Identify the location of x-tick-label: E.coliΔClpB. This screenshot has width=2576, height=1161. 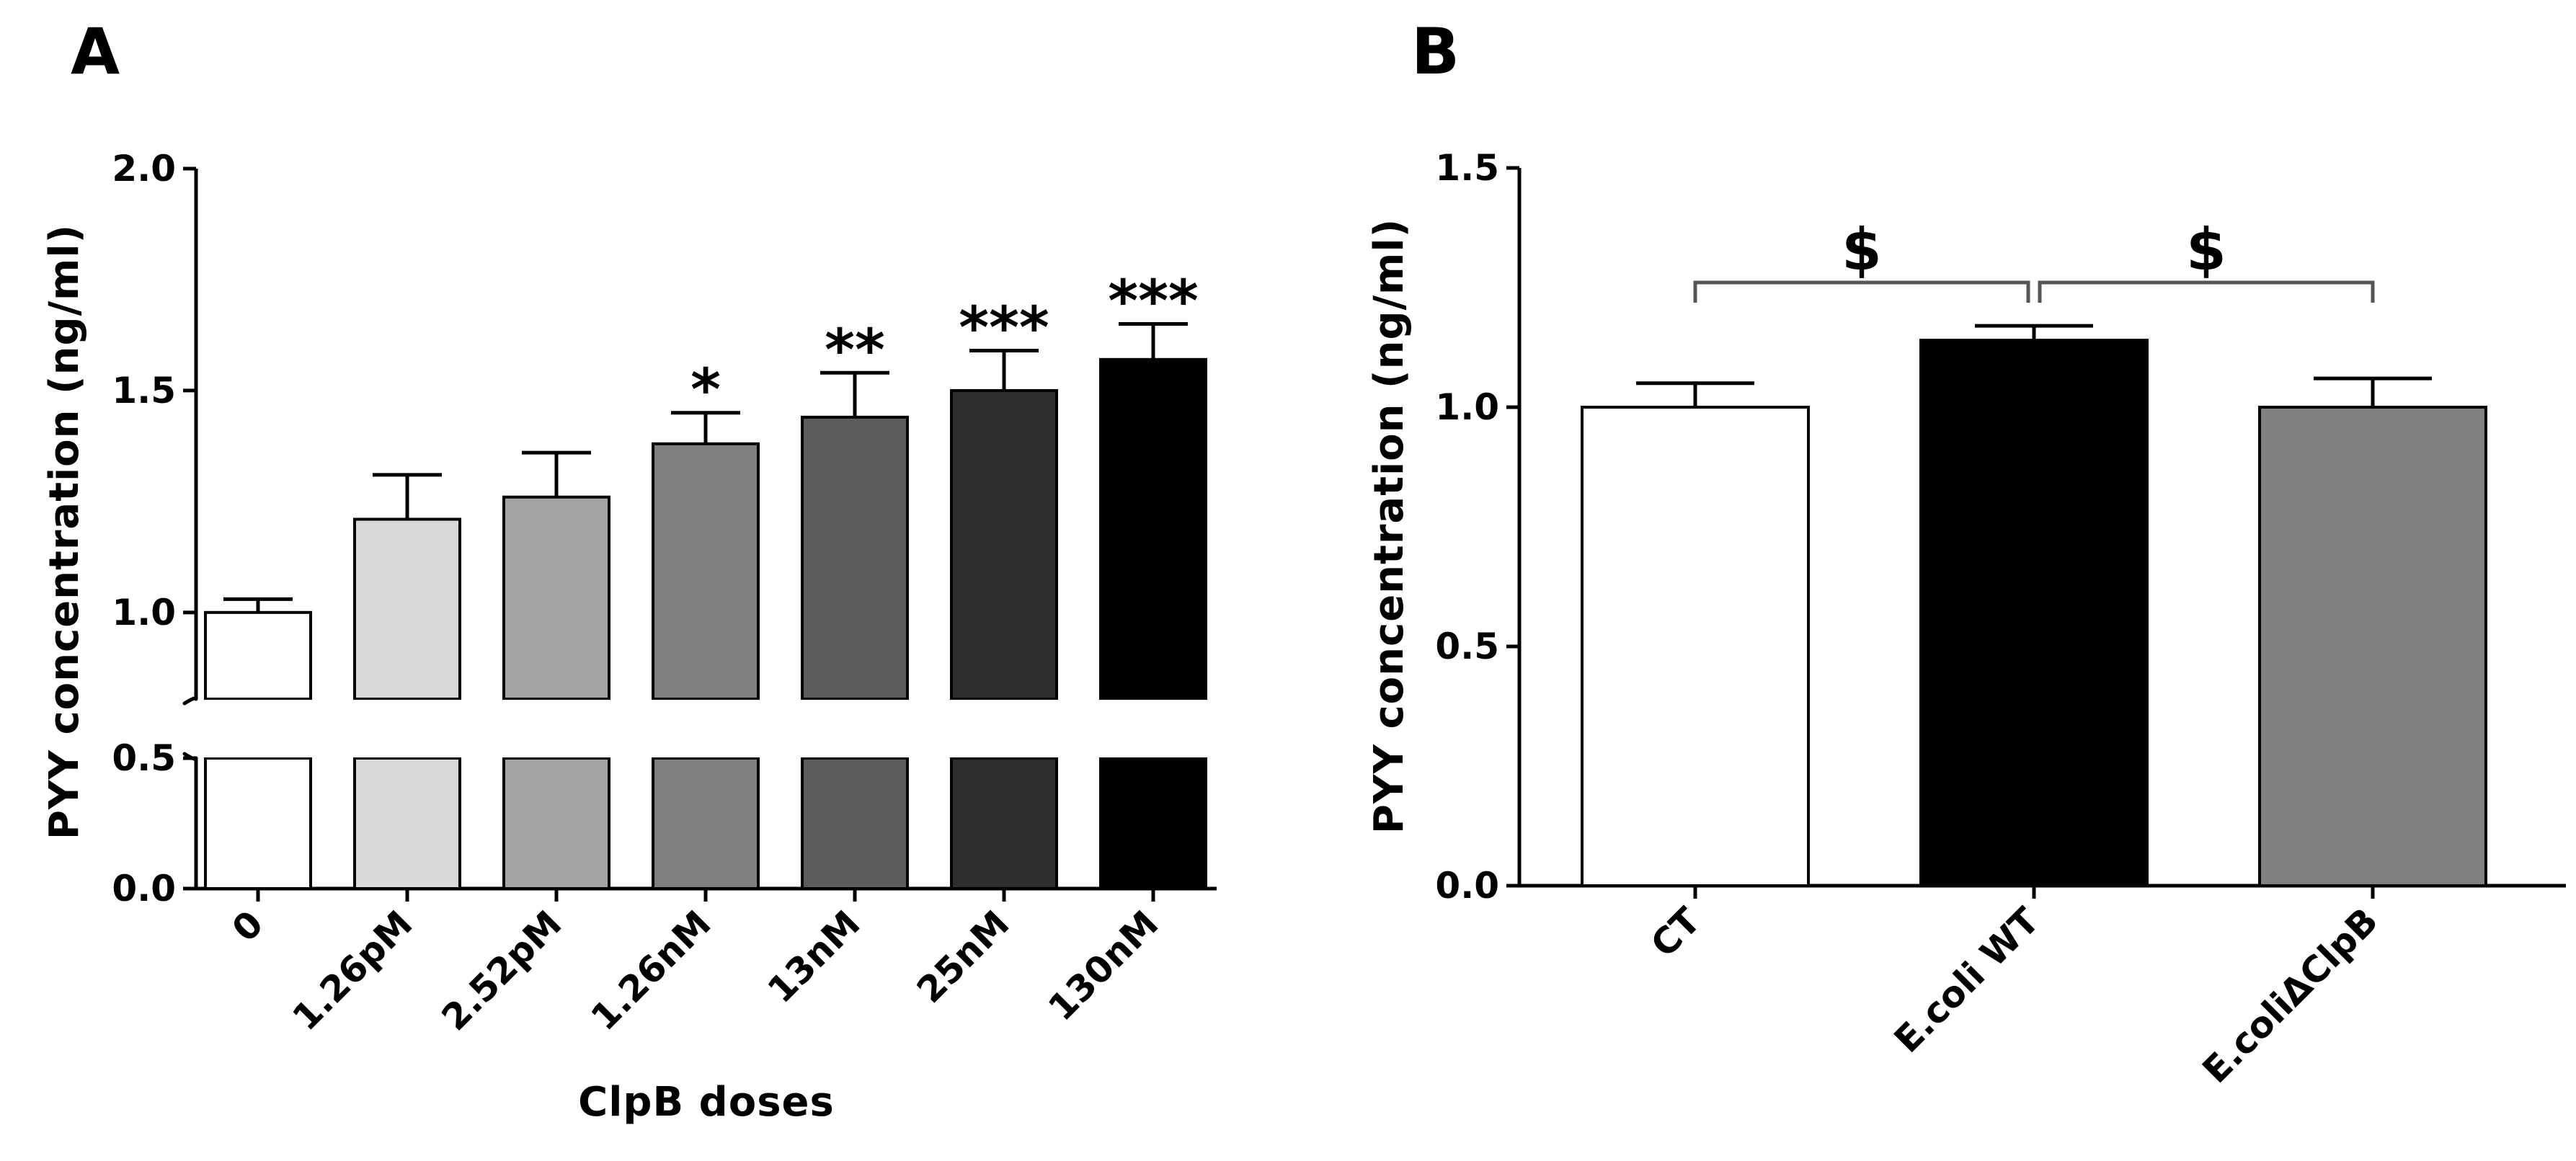
(2290, 995).